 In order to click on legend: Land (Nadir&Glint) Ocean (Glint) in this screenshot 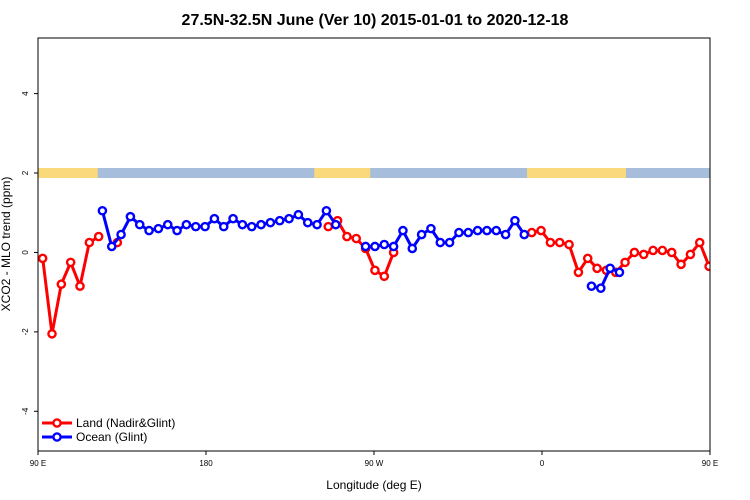, I will do `click(108, 430)`.